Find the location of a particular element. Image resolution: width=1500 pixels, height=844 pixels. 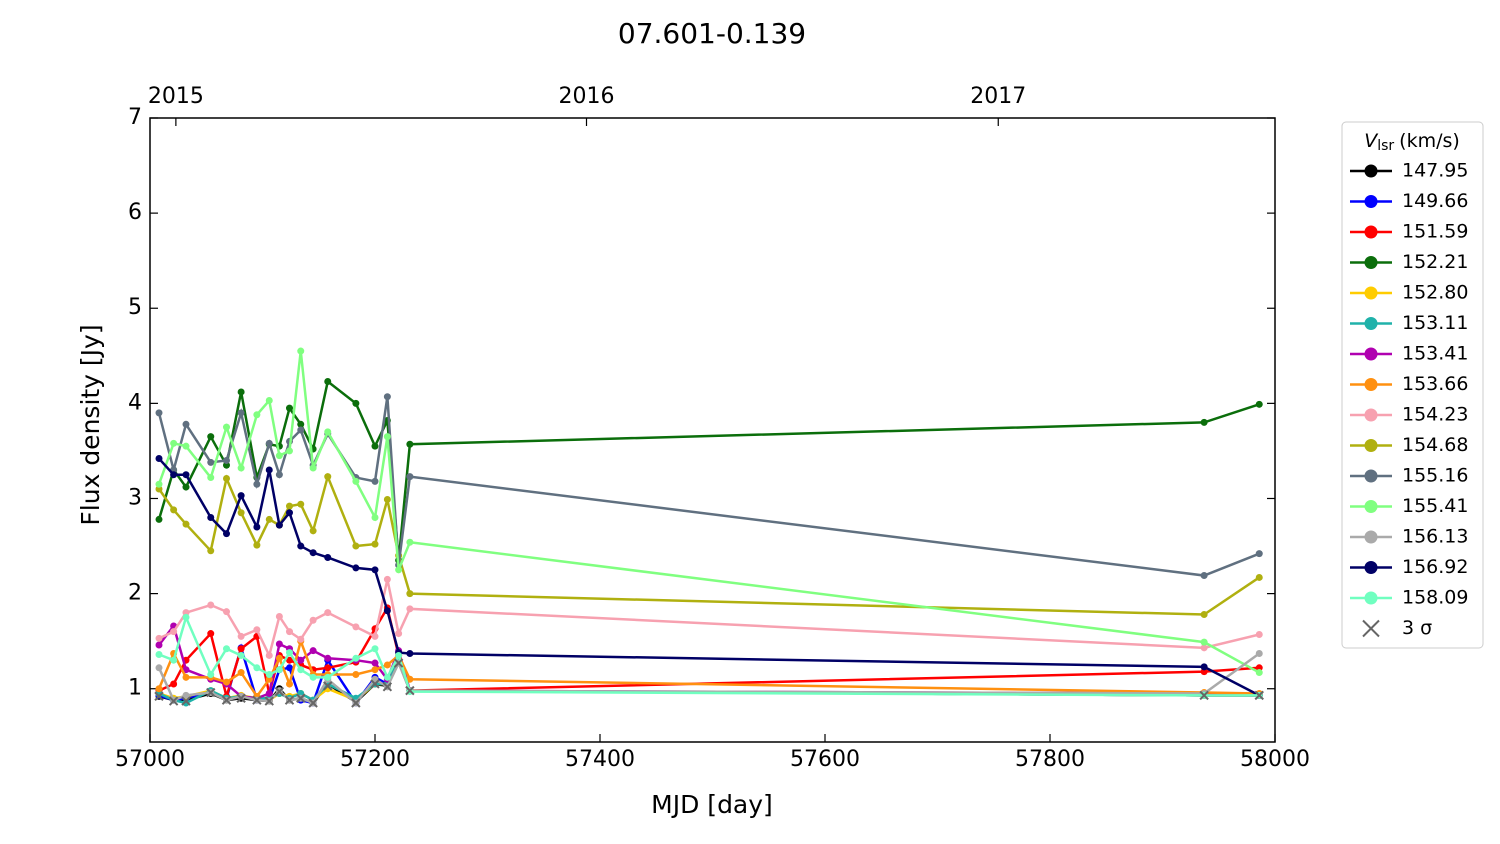

chart-title: 07.601-0.139 is located at coordinates (712, 33).